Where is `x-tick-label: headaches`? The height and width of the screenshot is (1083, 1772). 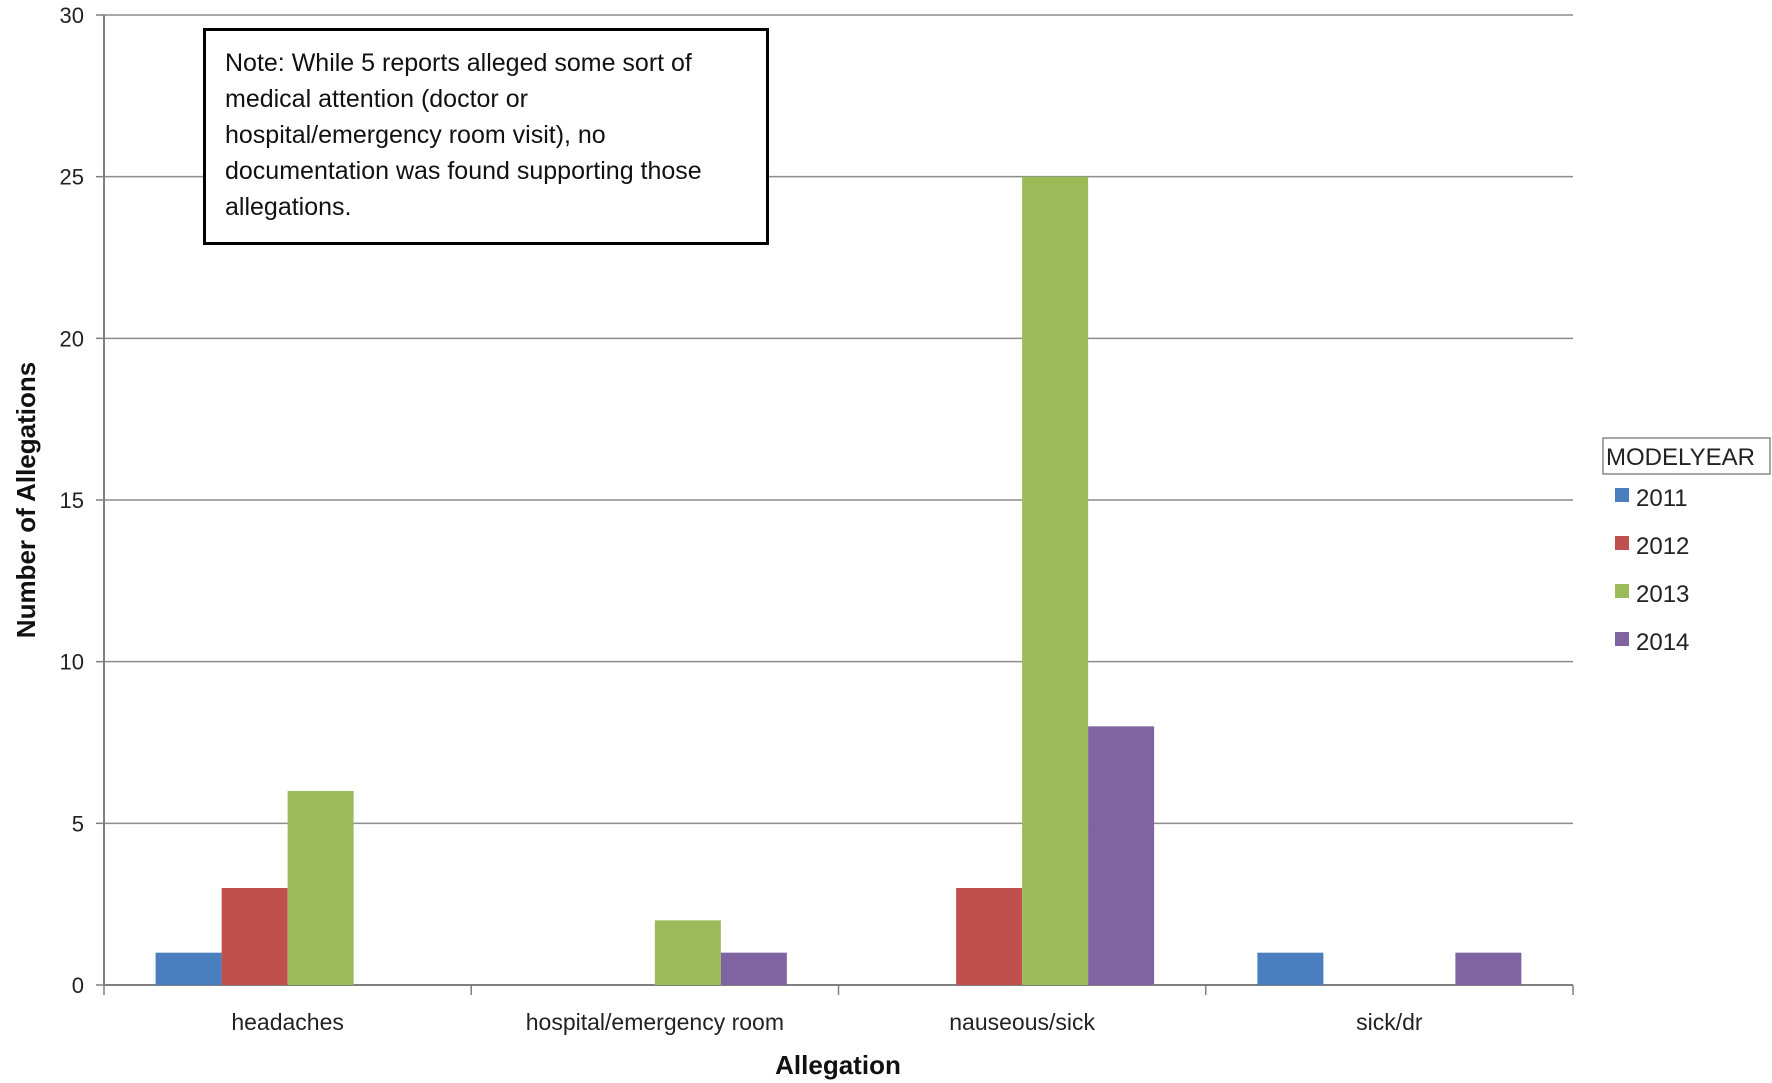 x-tick-label: headaches is located at coordinates (287, 1022).